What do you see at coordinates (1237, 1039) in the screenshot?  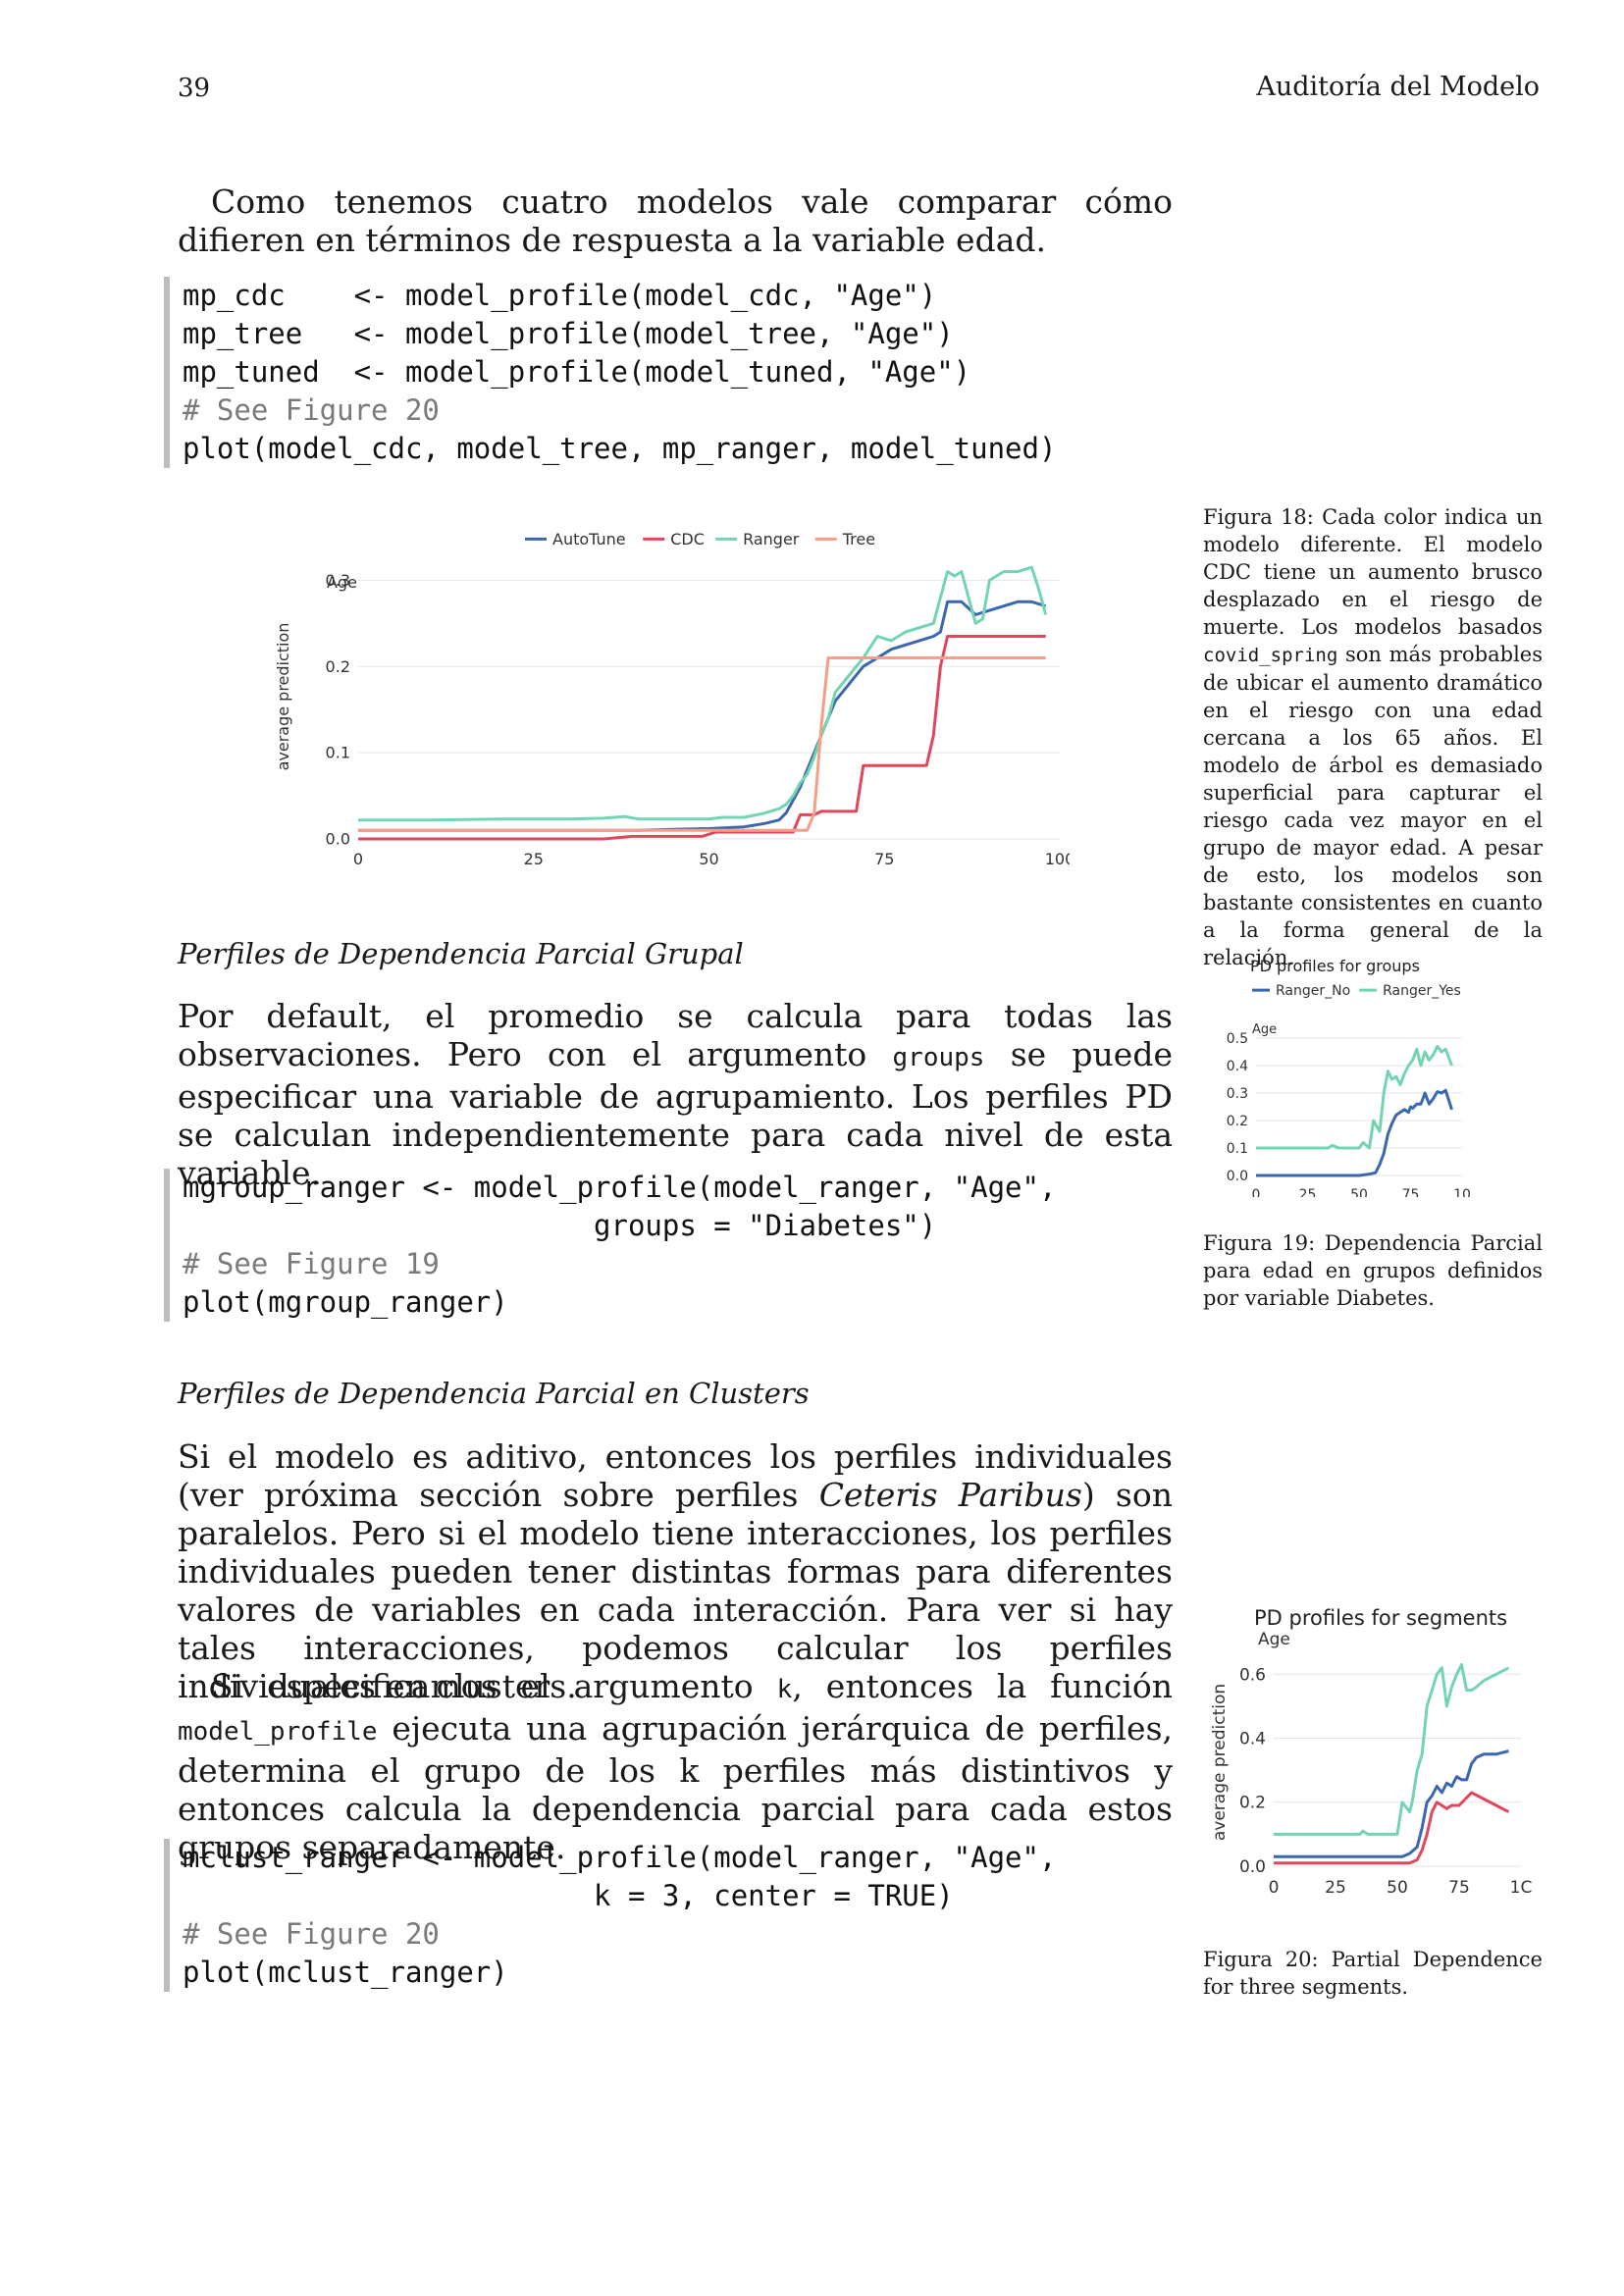 I see `y-tick-label: 0.5` at bounding box center [1237, 1039].